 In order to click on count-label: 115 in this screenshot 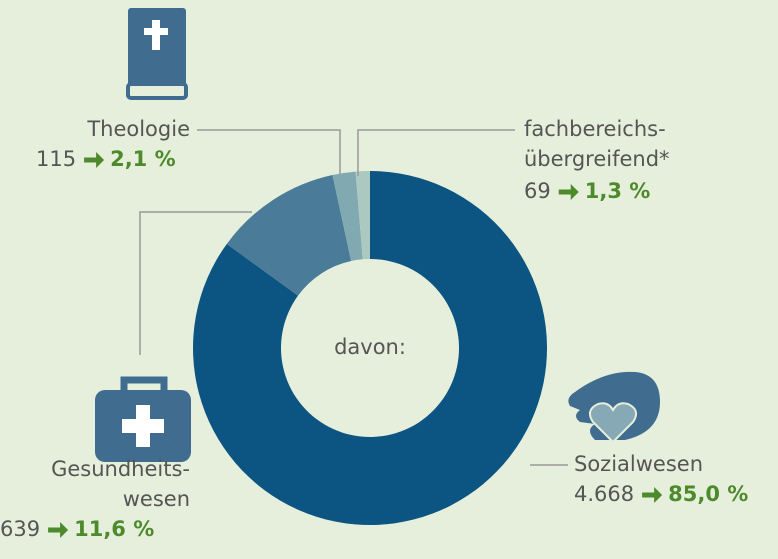, I will do `click(56, 159)`.